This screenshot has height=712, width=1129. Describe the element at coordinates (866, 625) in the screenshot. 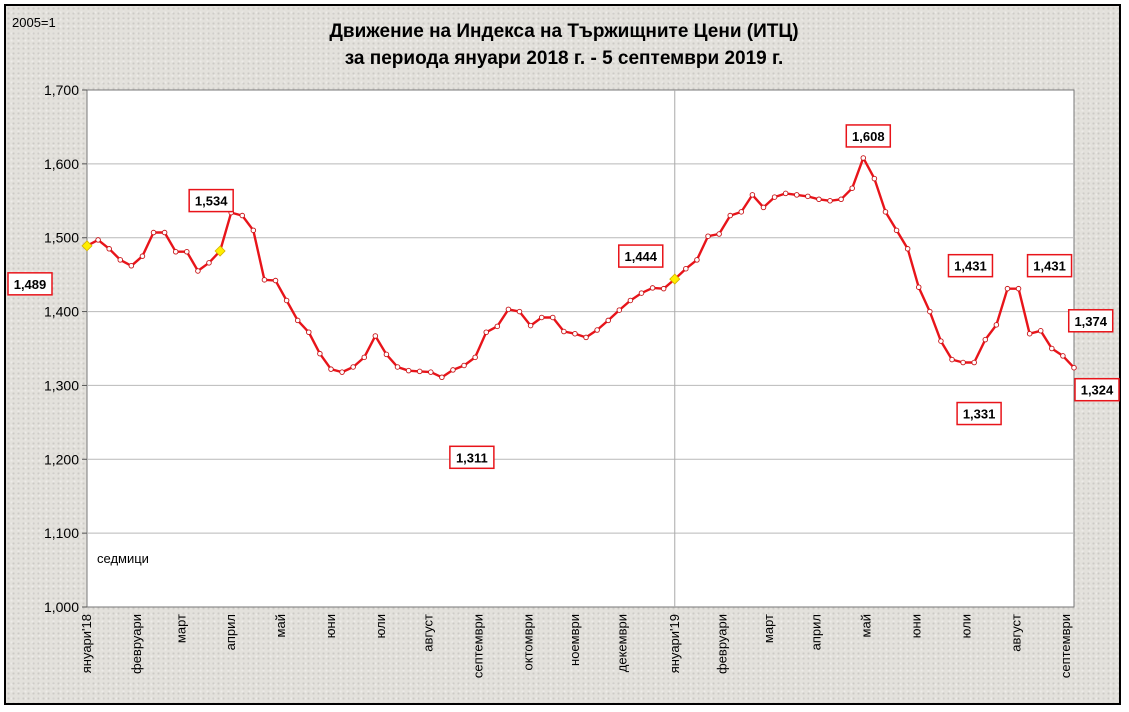

I see `x-tick-label: май` at that location.